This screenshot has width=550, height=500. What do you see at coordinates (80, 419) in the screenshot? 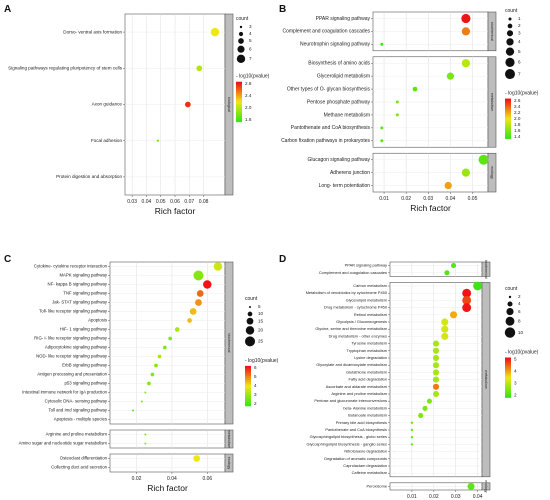
I see `y-tick-label: Apoptosis - multiple species` at bounding box center [80, 419].